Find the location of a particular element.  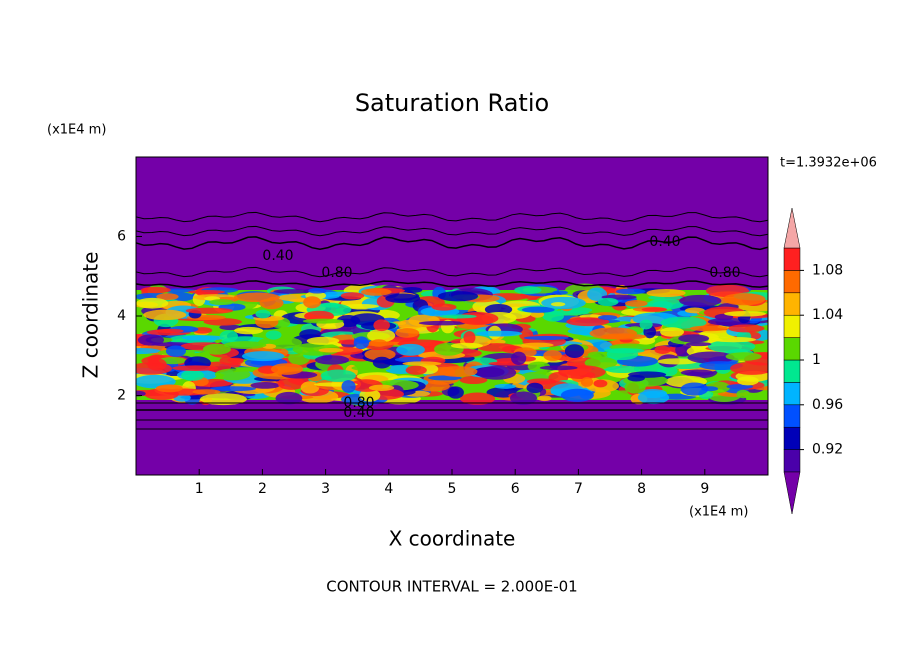

chart-title: Saturation Ratio is located at coordinates (452, 103).